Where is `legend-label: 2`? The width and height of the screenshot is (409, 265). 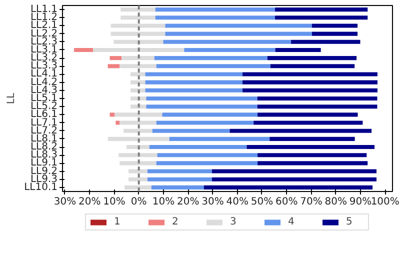 legend-label: 2 is located at coordinates (176, 222).